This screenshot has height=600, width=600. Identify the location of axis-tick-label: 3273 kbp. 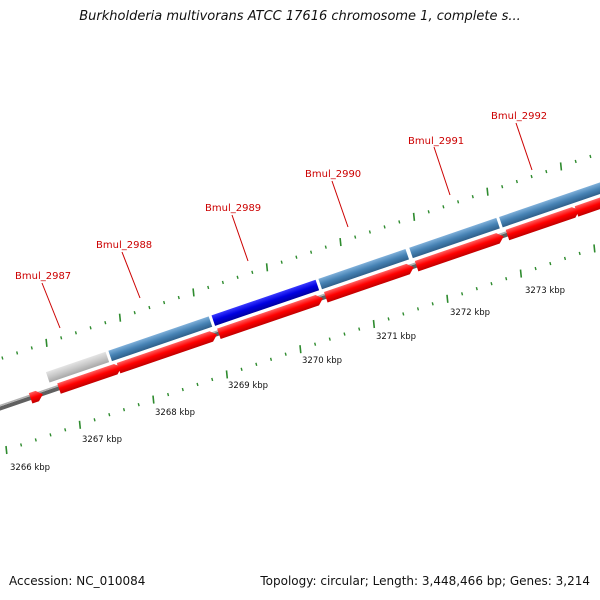
(545, 291).